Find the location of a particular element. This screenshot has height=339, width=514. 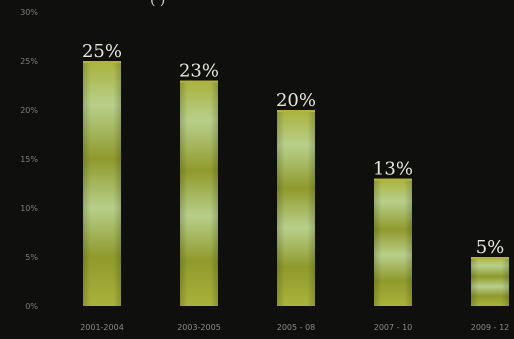

y-axis: 0% 5% 10% 15% 20% 25% 30% is located at coordinates (29, 159).